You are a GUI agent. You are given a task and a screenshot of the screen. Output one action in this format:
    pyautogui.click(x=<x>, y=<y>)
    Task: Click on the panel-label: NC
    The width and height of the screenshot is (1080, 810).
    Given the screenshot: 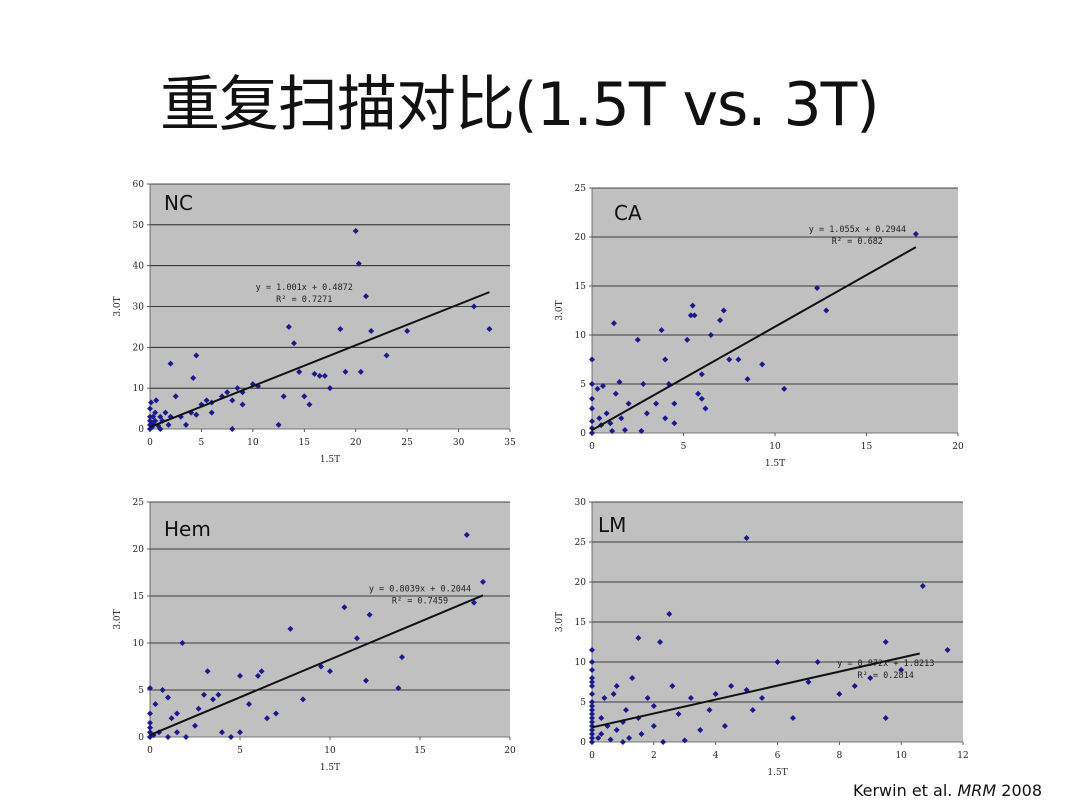 What is the action you would take?
    pyautogui.click(x=178, y=203)
    